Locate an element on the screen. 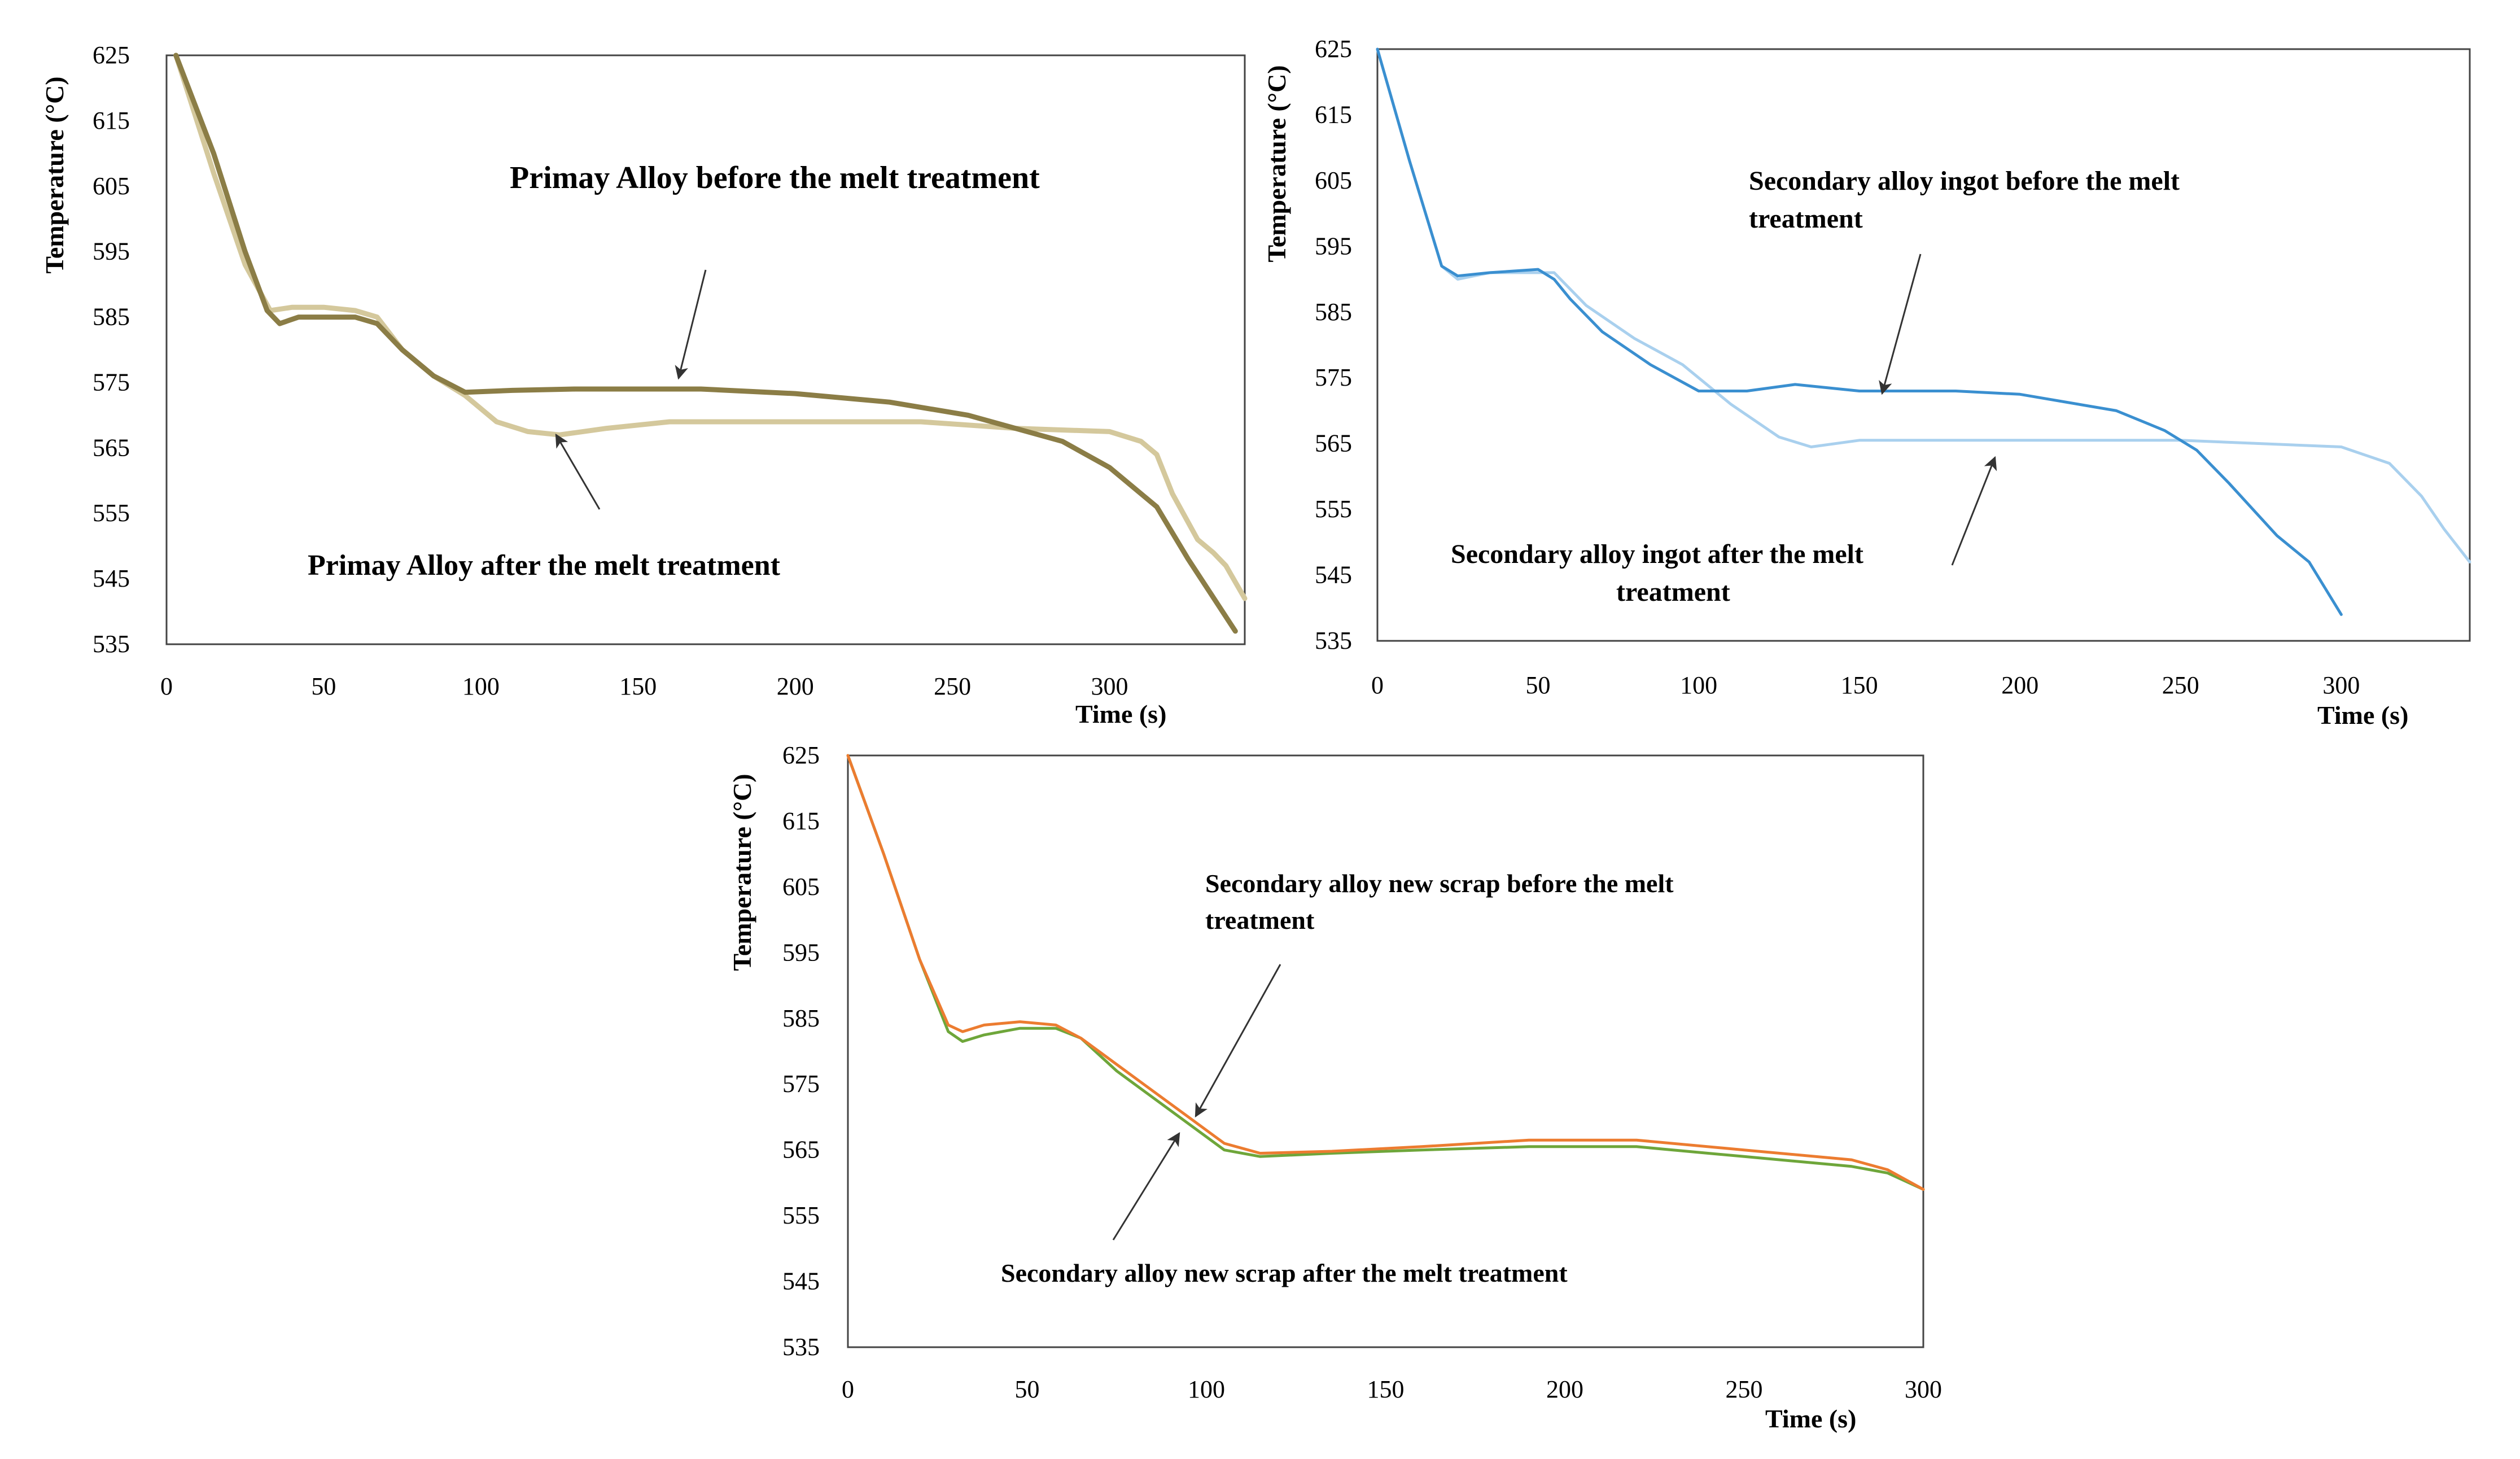  annotation-before-line1: Secondary alloy ingot before the melt is located at coordinates (1965, 181).